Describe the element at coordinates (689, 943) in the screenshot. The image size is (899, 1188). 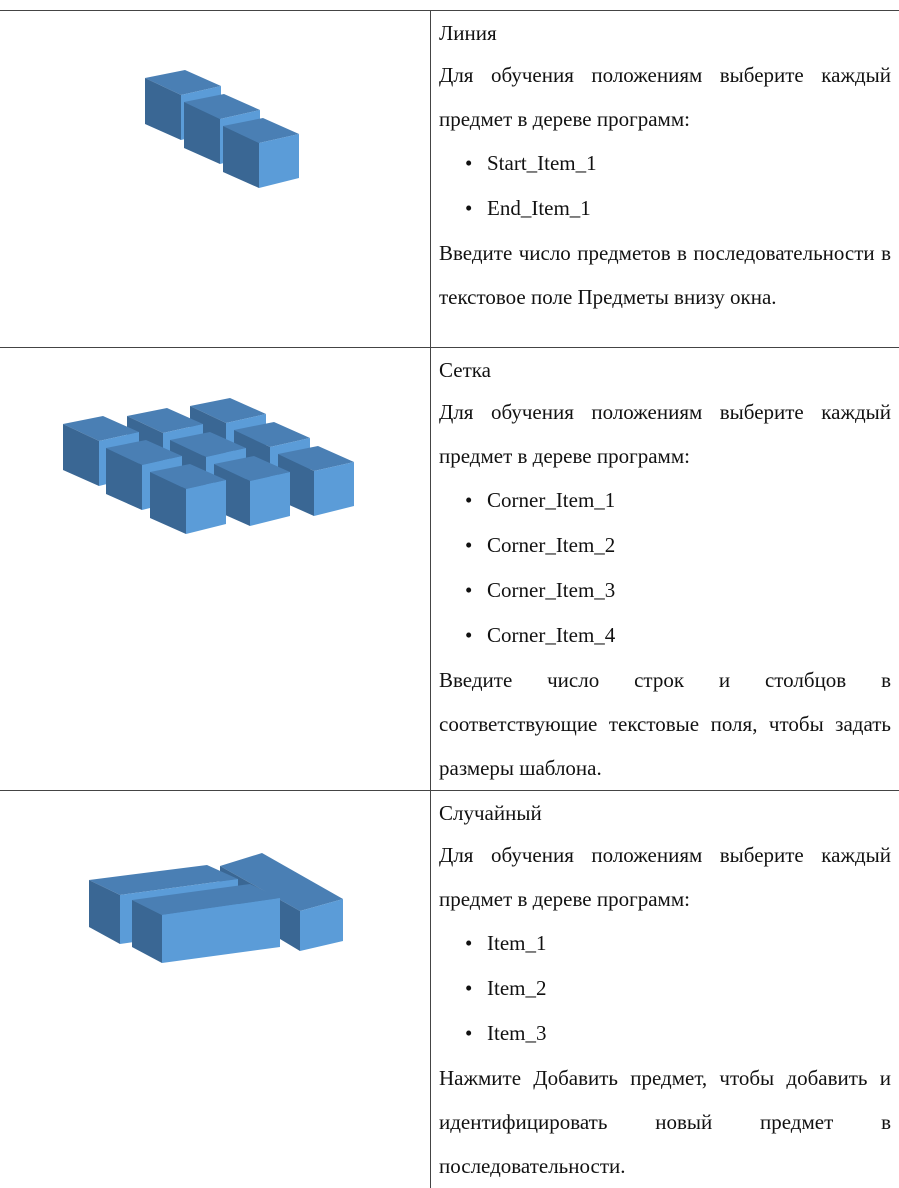
I see `list-item: Item_1` at that location.